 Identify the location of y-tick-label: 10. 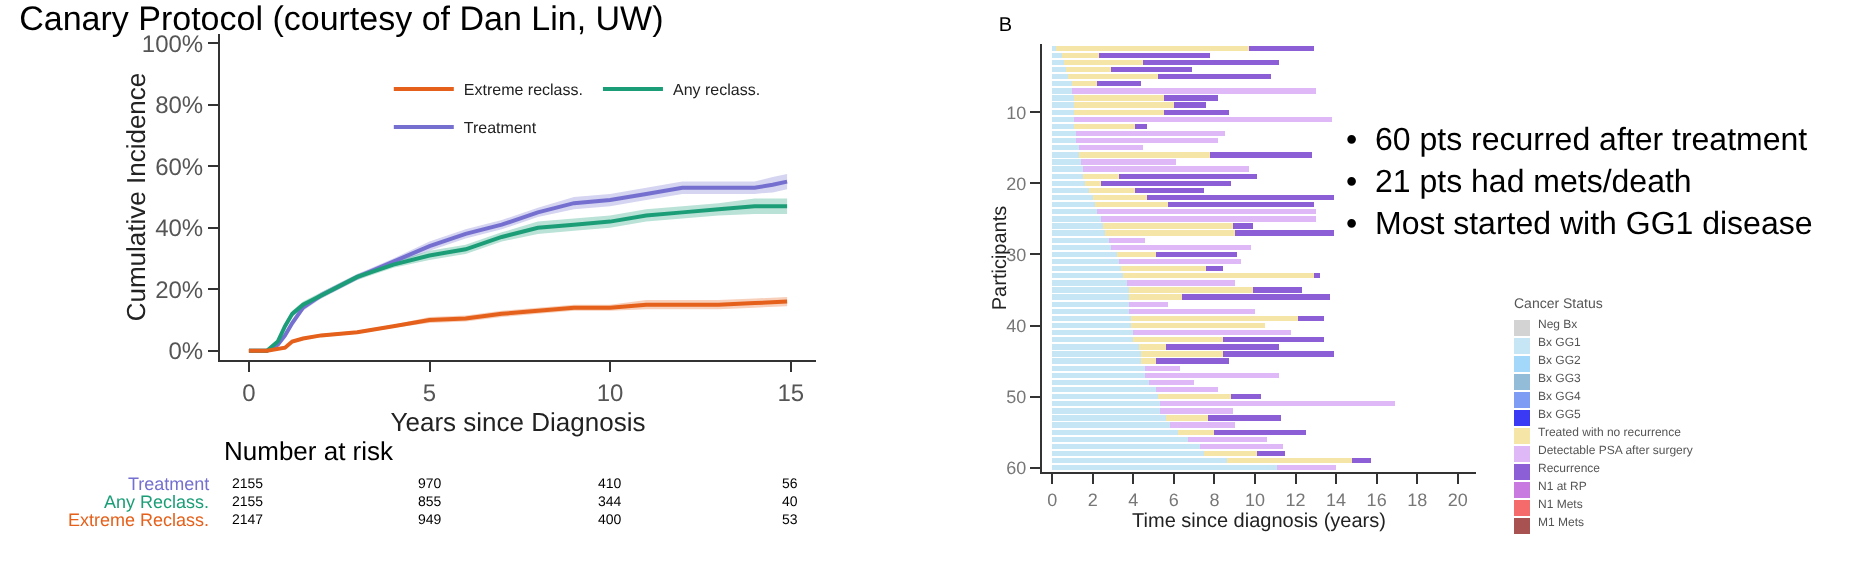
(1016, 112).